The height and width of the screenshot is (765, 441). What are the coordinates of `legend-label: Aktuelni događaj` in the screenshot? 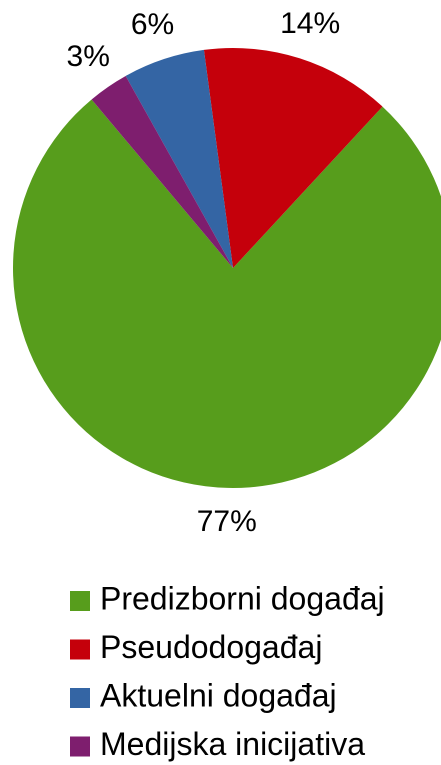 It's located at (218, 695).